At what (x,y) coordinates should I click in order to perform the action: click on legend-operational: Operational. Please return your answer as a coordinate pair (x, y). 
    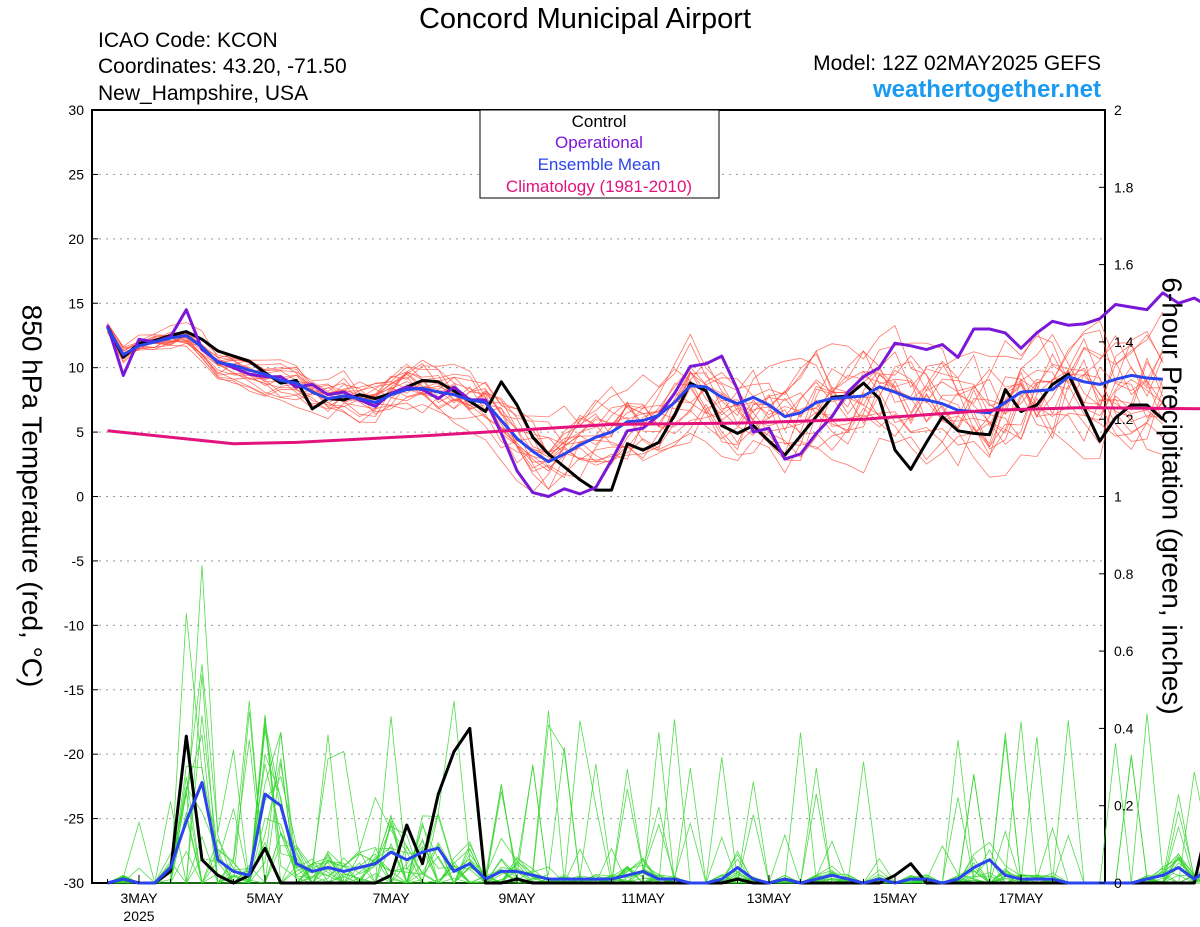
    Looking at the image, I should click on (599, 142).